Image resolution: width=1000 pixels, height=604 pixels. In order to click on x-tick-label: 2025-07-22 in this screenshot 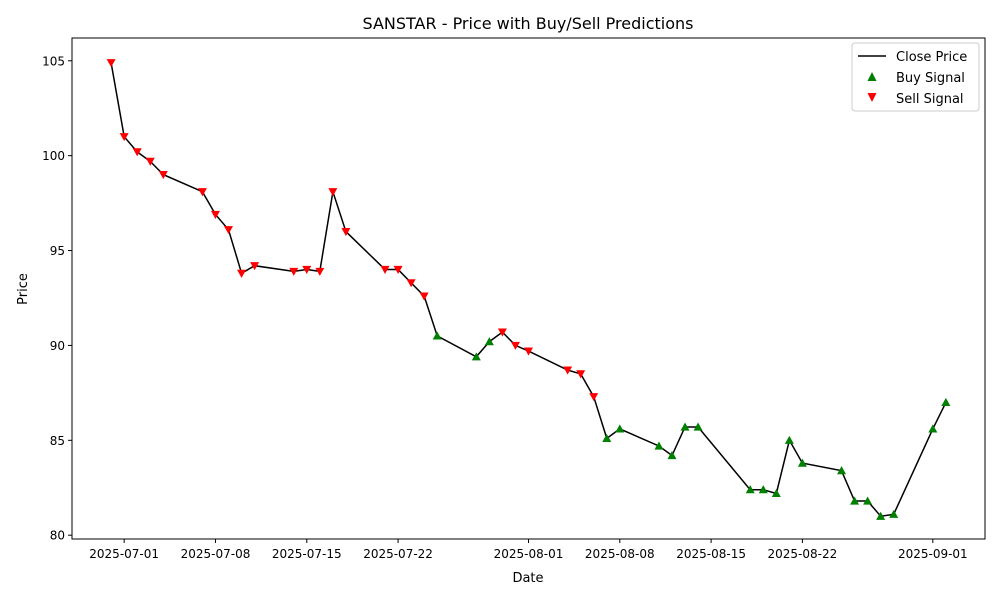, I will do `click(398, 554)`.